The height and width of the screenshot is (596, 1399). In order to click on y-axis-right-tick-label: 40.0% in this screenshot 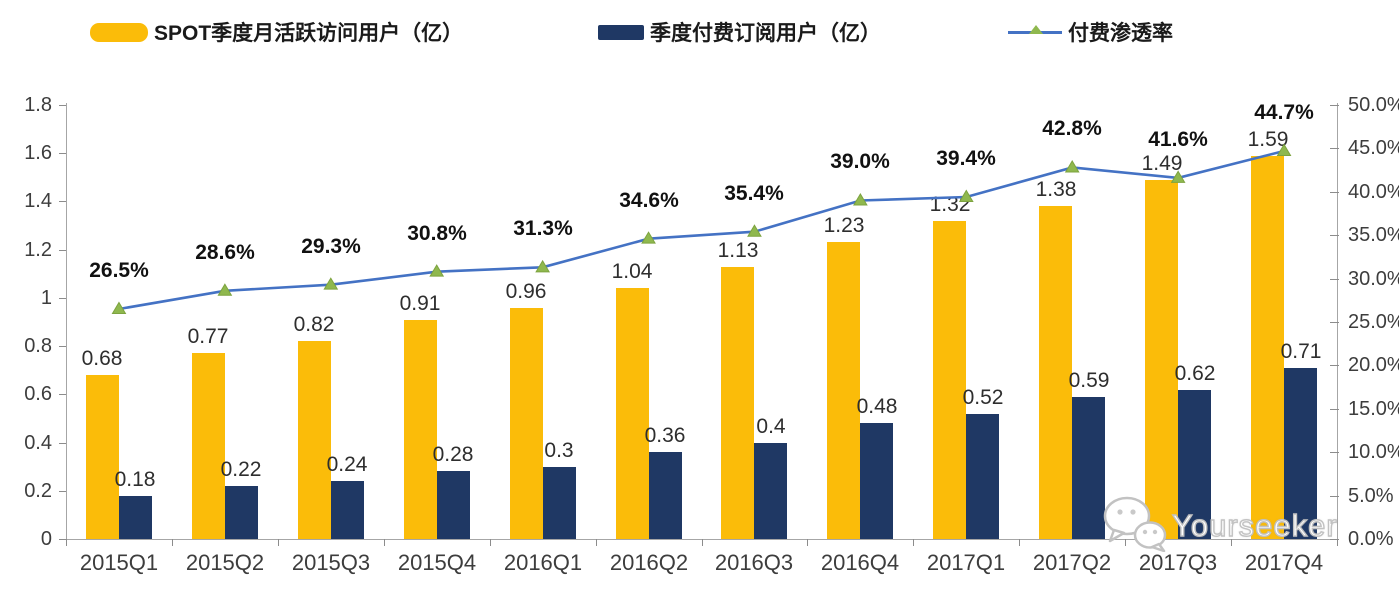, I will do `click(1373, 192)`.